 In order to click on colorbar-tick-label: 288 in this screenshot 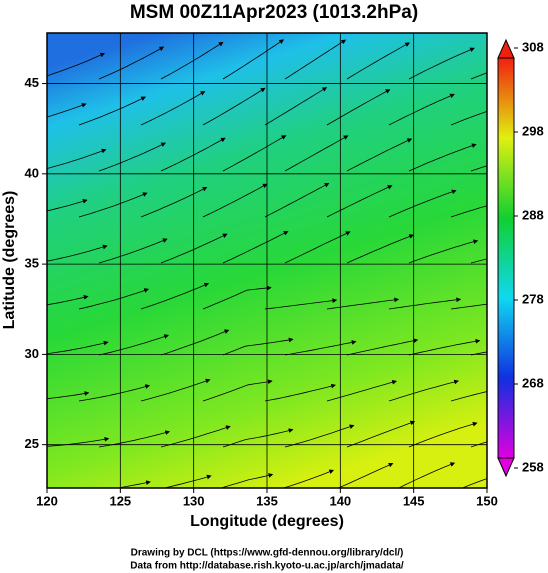, I will do `click(533, 214)`.